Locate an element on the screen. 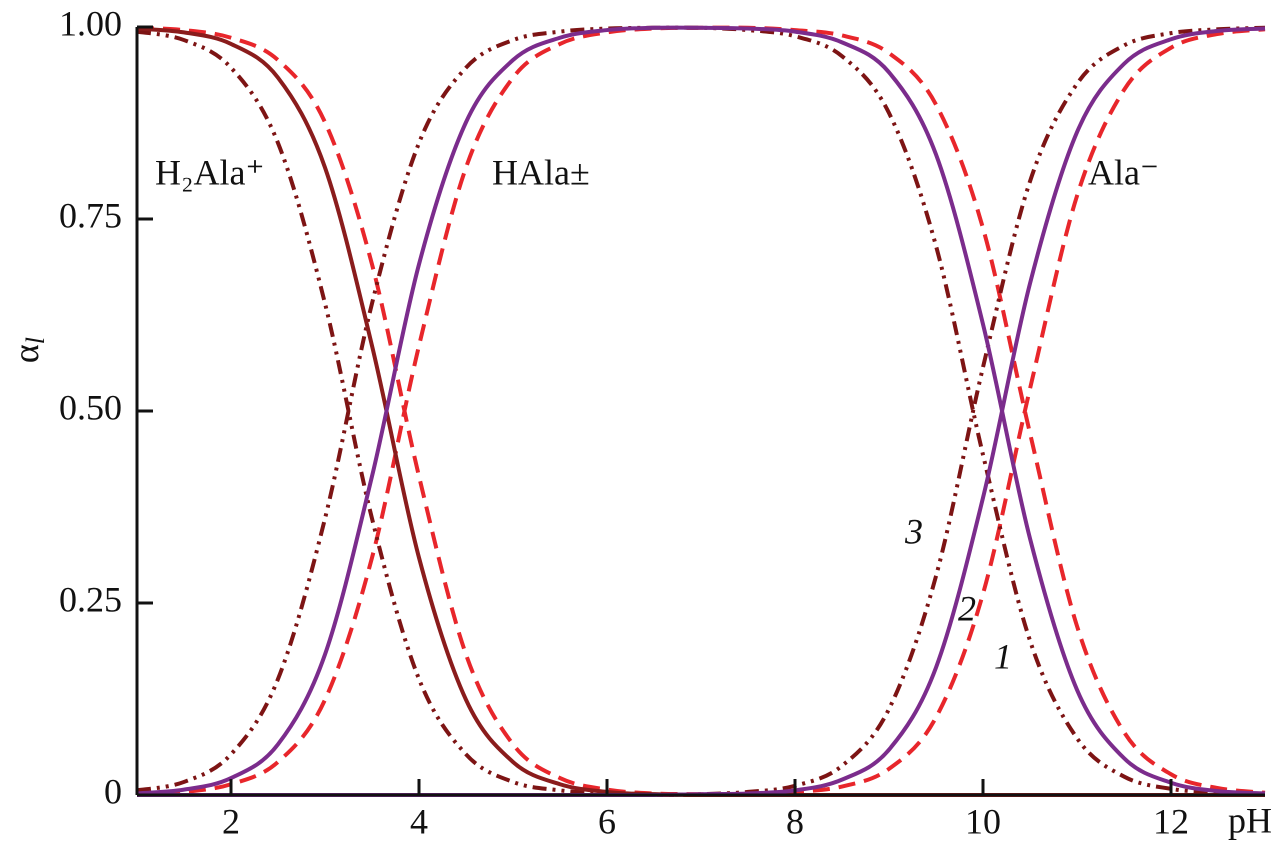  curve-number: 2 is located at coordinates (967, 608).